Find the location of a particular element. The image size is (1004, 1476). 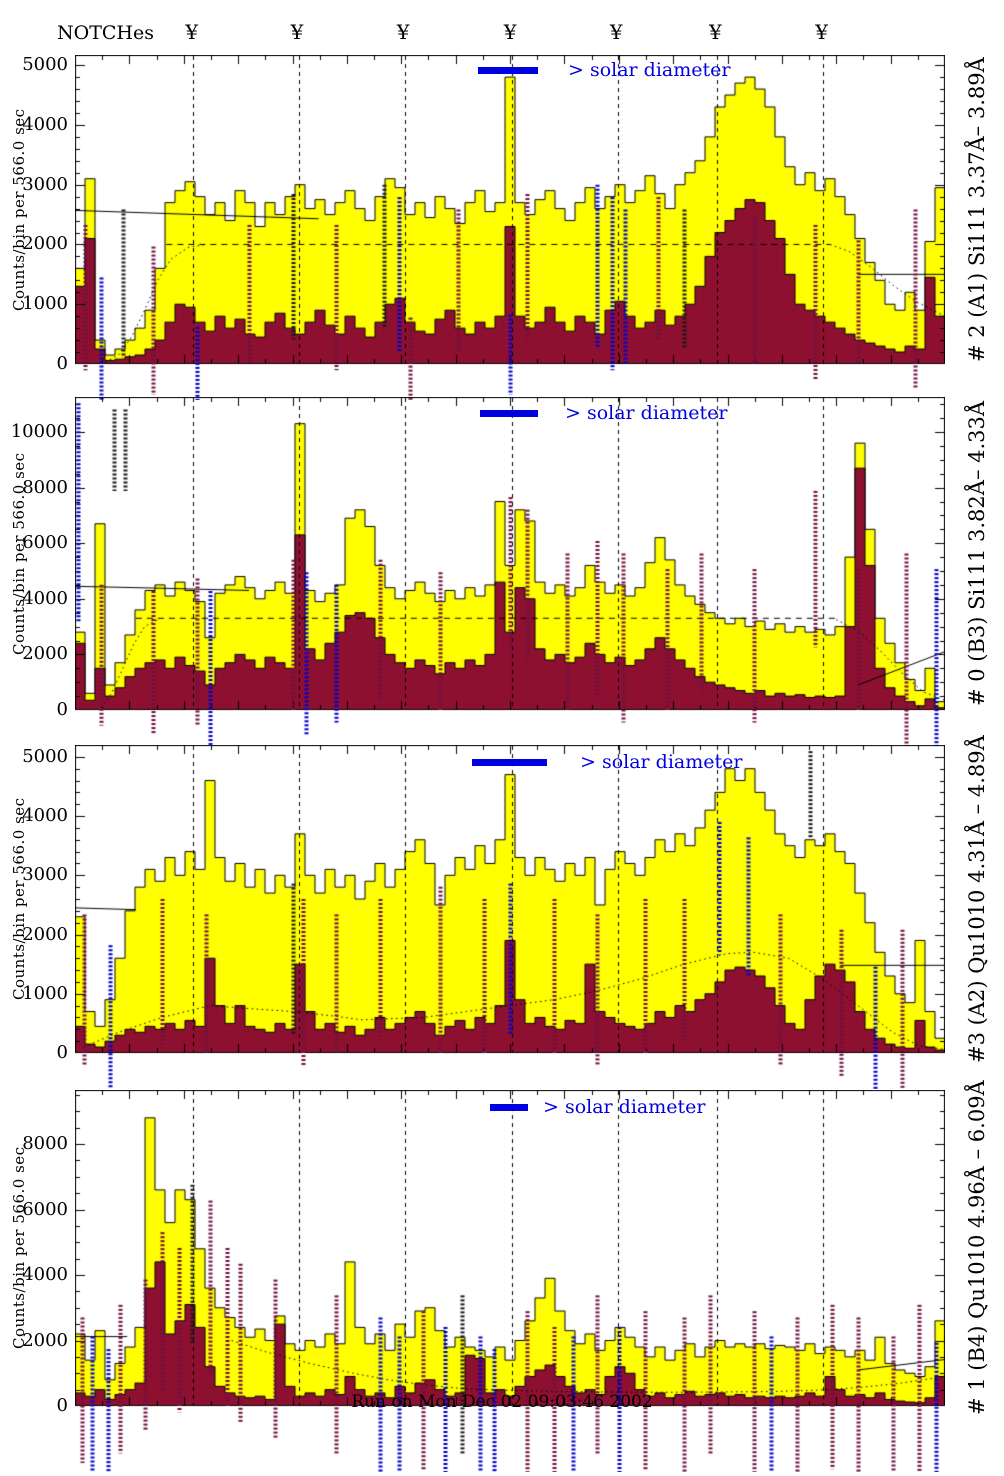

y-tick-label: 10000 is located at coordinates (39, 432).